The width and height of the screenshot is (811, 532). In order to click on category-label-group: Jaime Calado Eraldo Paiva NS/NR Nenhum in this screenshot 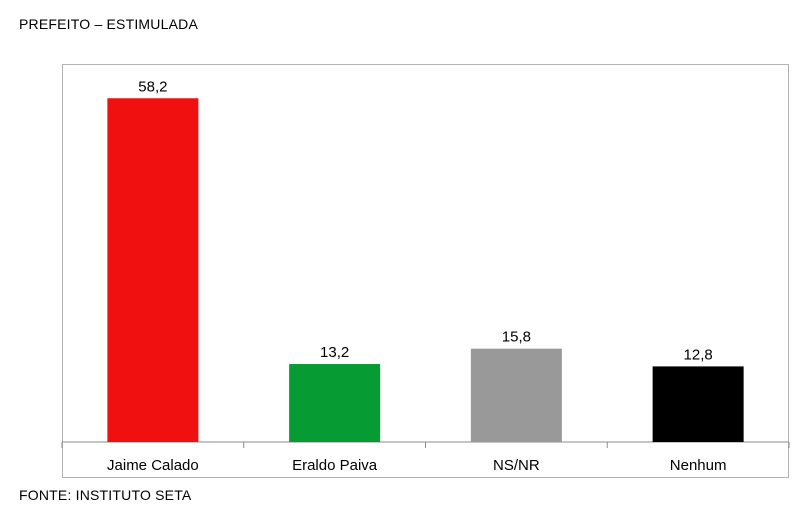, I will do `click(416, 465)`.